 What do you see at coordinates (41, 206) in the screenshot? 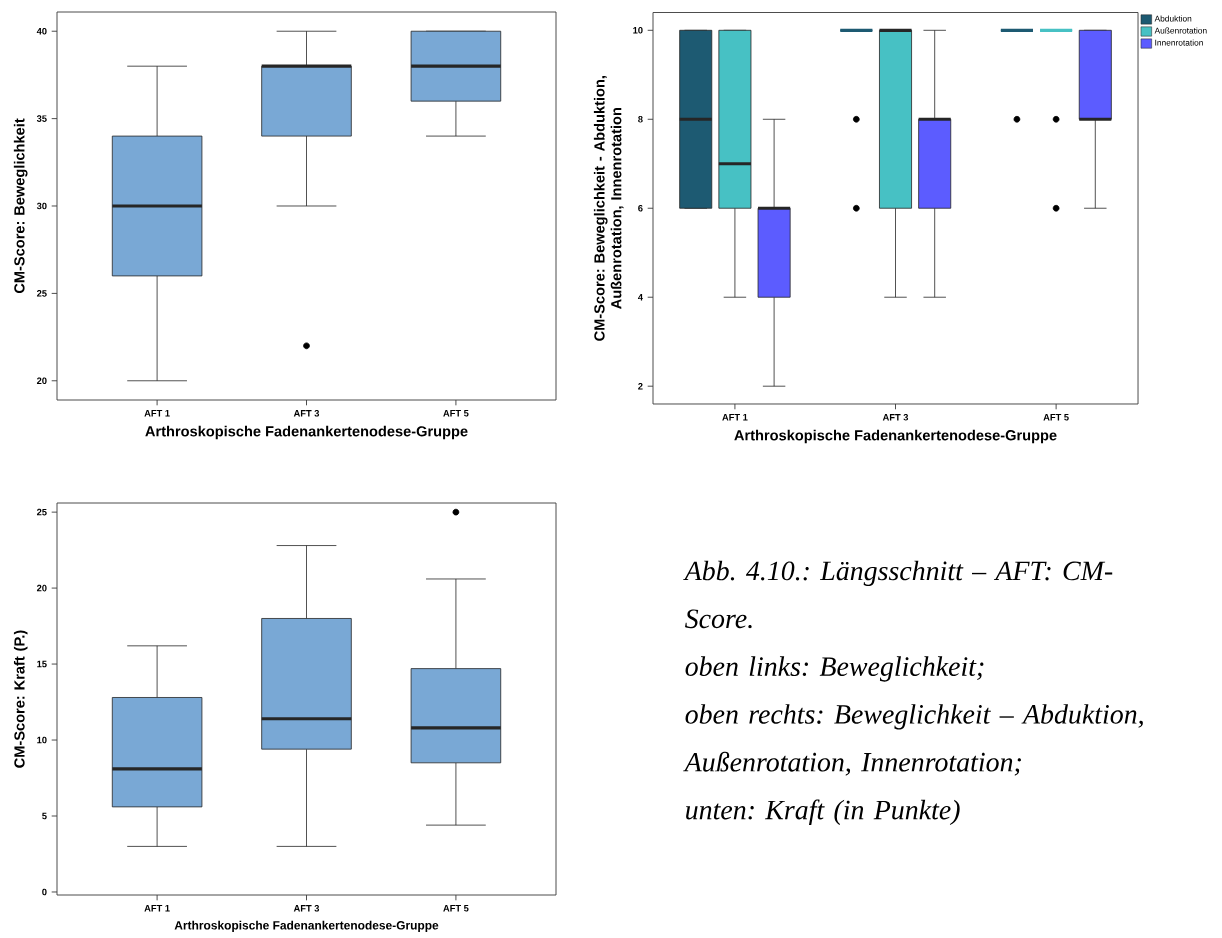
I see `y-tick-label: 30` at bounding box center [41, 206].